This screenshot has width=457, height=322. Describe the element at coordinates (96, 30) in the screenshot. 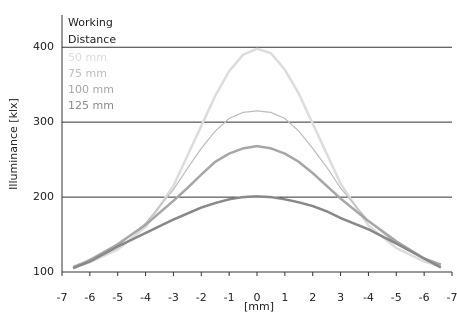

I see `legend-background` at that location.